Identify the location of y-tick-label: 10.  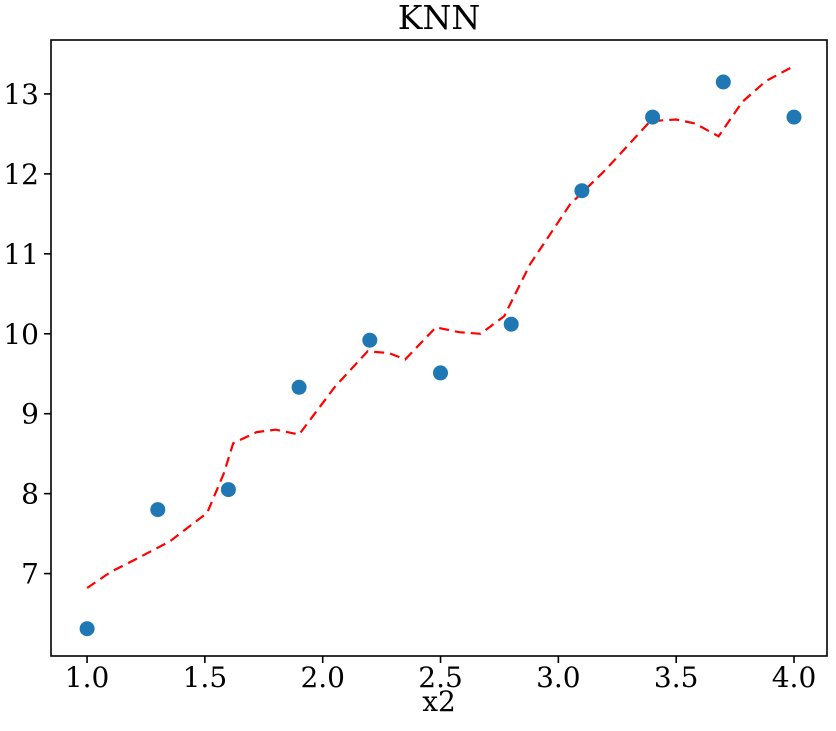
(21, 334).